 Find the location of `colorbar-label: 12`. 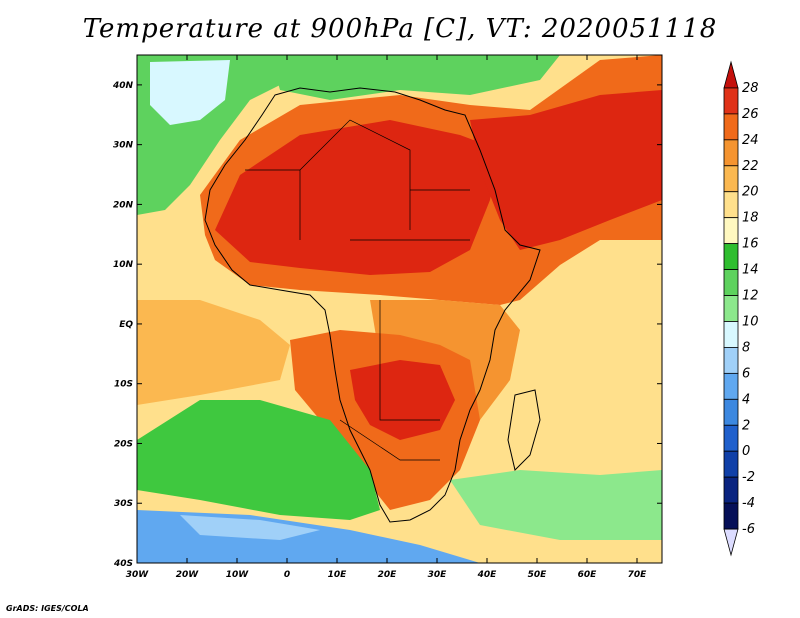

colorbar-label: 12 is located at coordinates (750, 296).